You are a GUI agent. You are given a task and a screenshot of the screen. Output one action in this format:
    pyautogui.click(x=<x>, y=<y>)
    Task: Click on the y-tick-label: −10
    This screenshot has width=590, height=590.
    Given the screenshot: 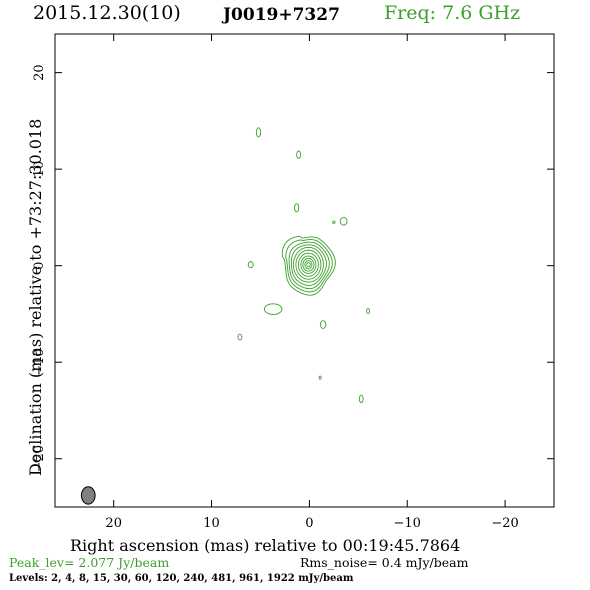 What is the action you would take?
    pyautogui.click(x=39, y=361)
    